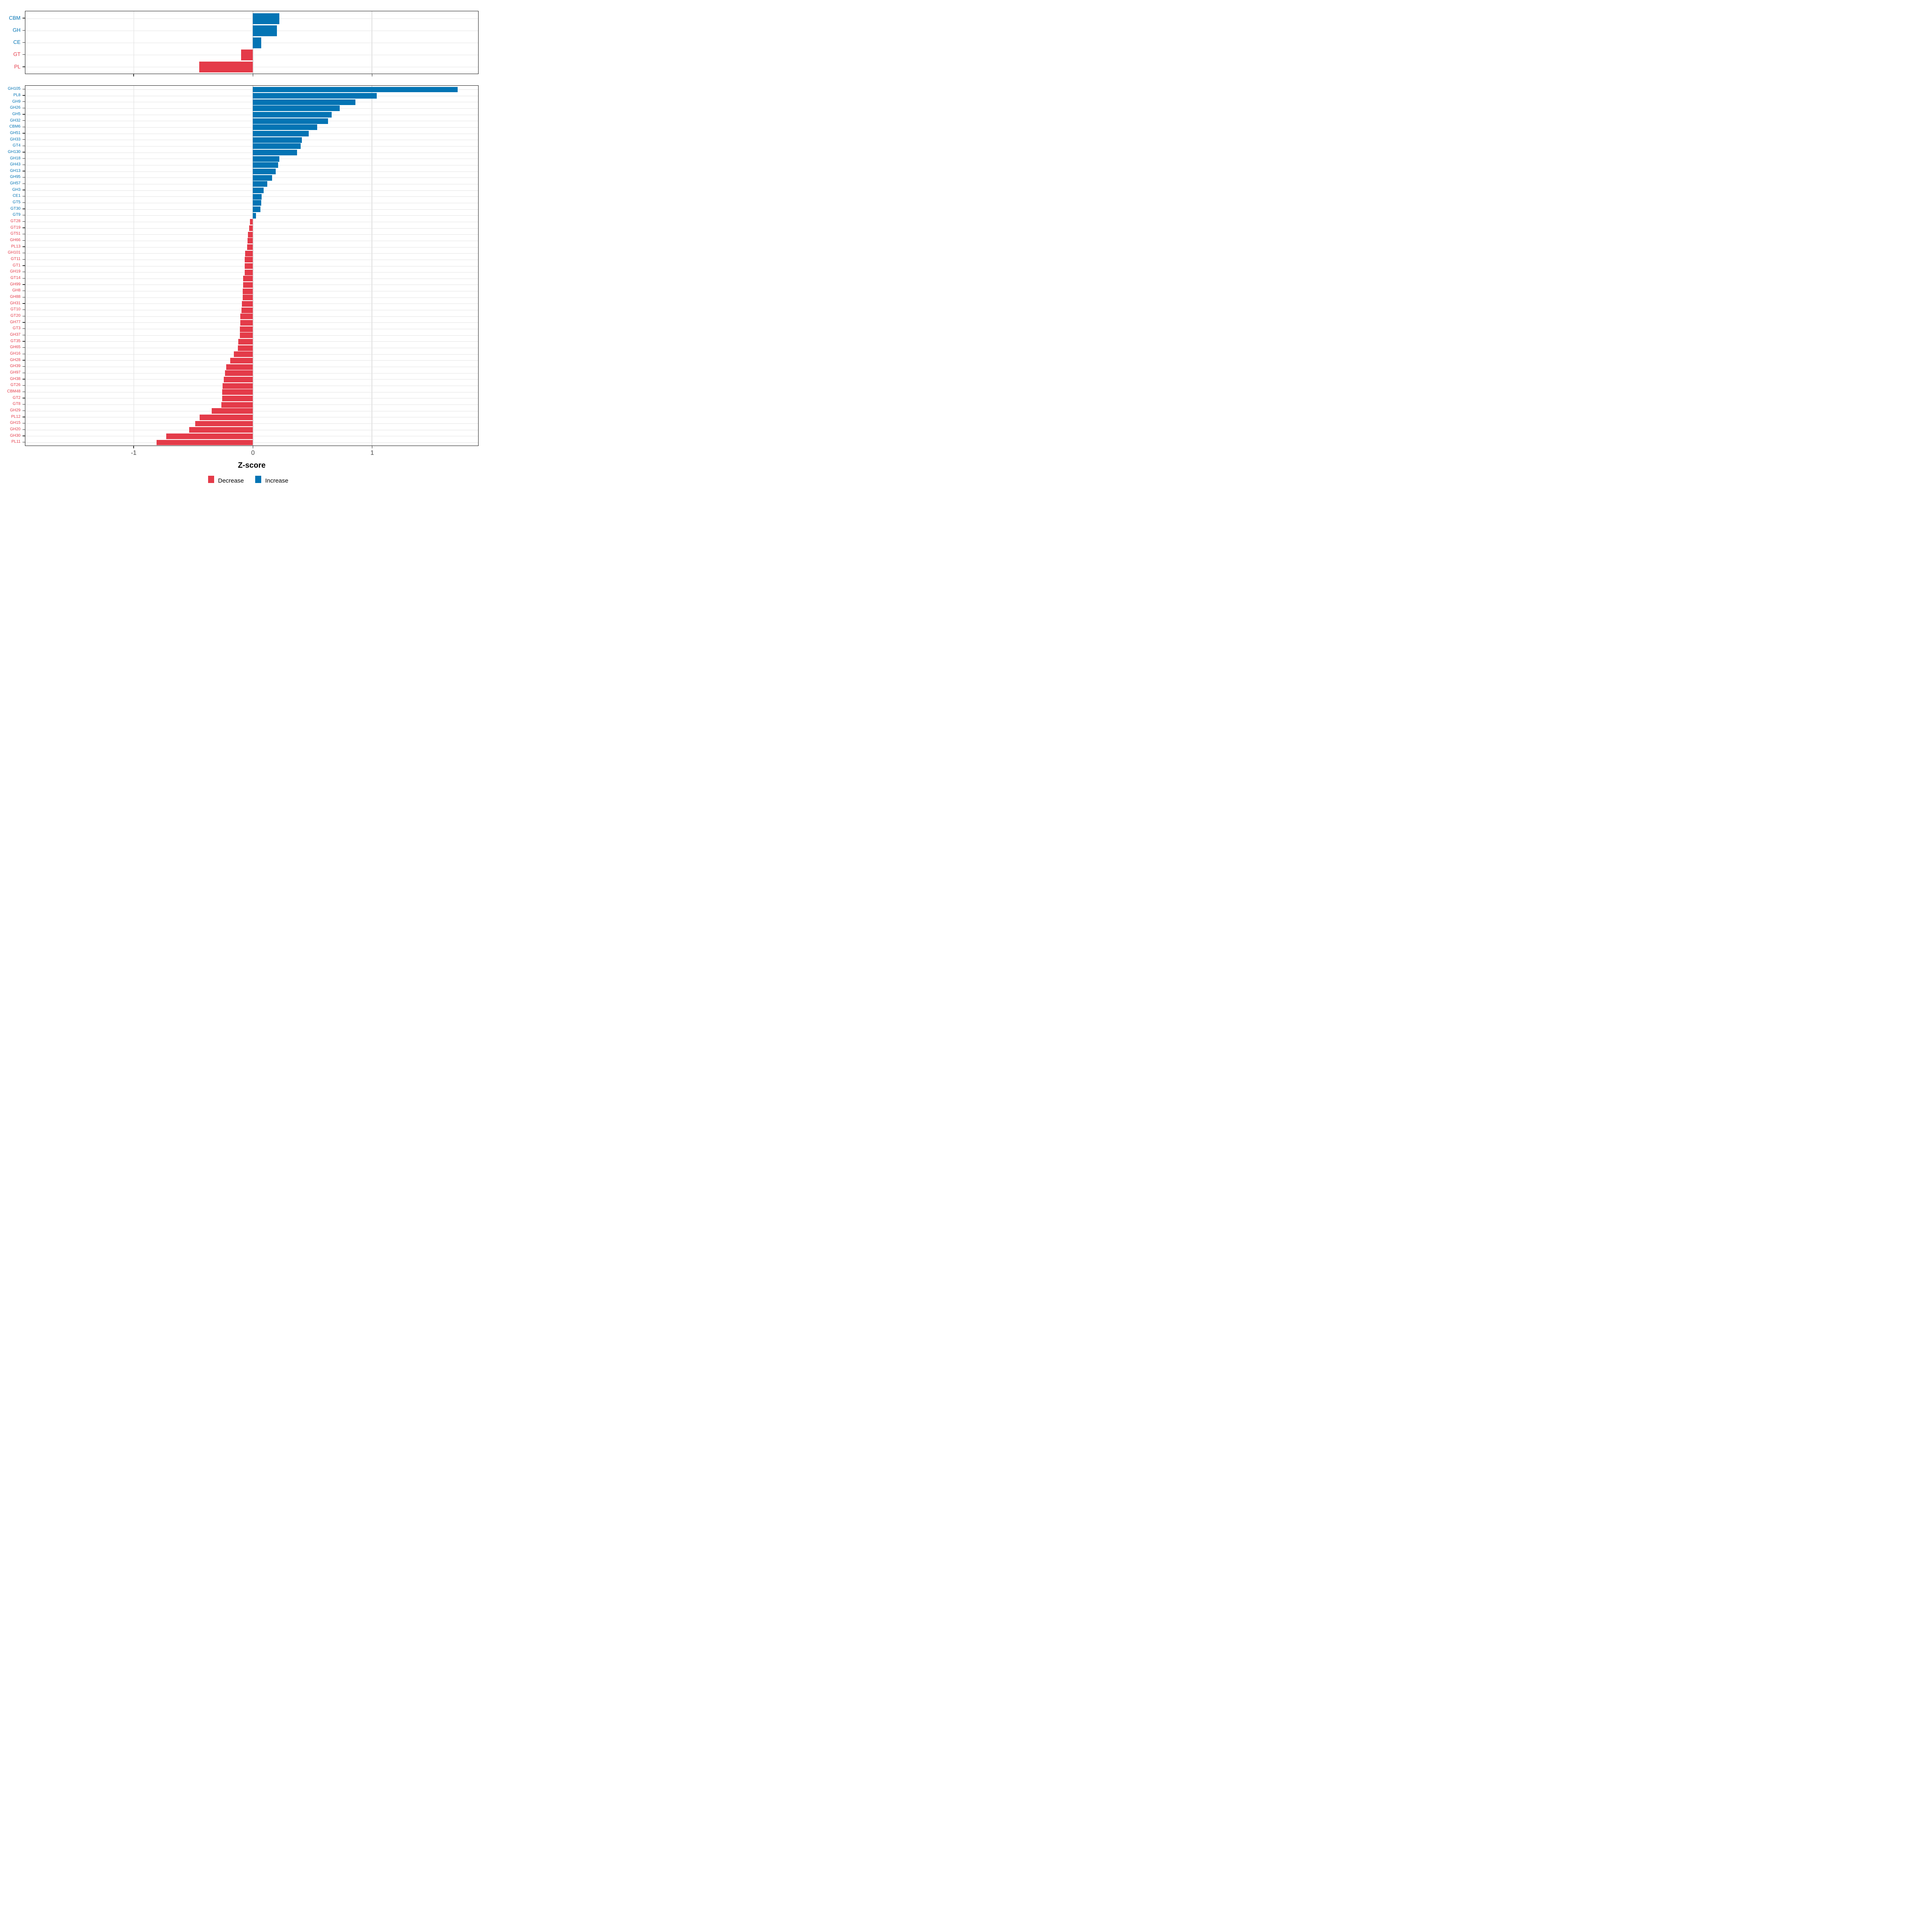  I want to click on category-label-GH105: GH105, so click(14, 89).